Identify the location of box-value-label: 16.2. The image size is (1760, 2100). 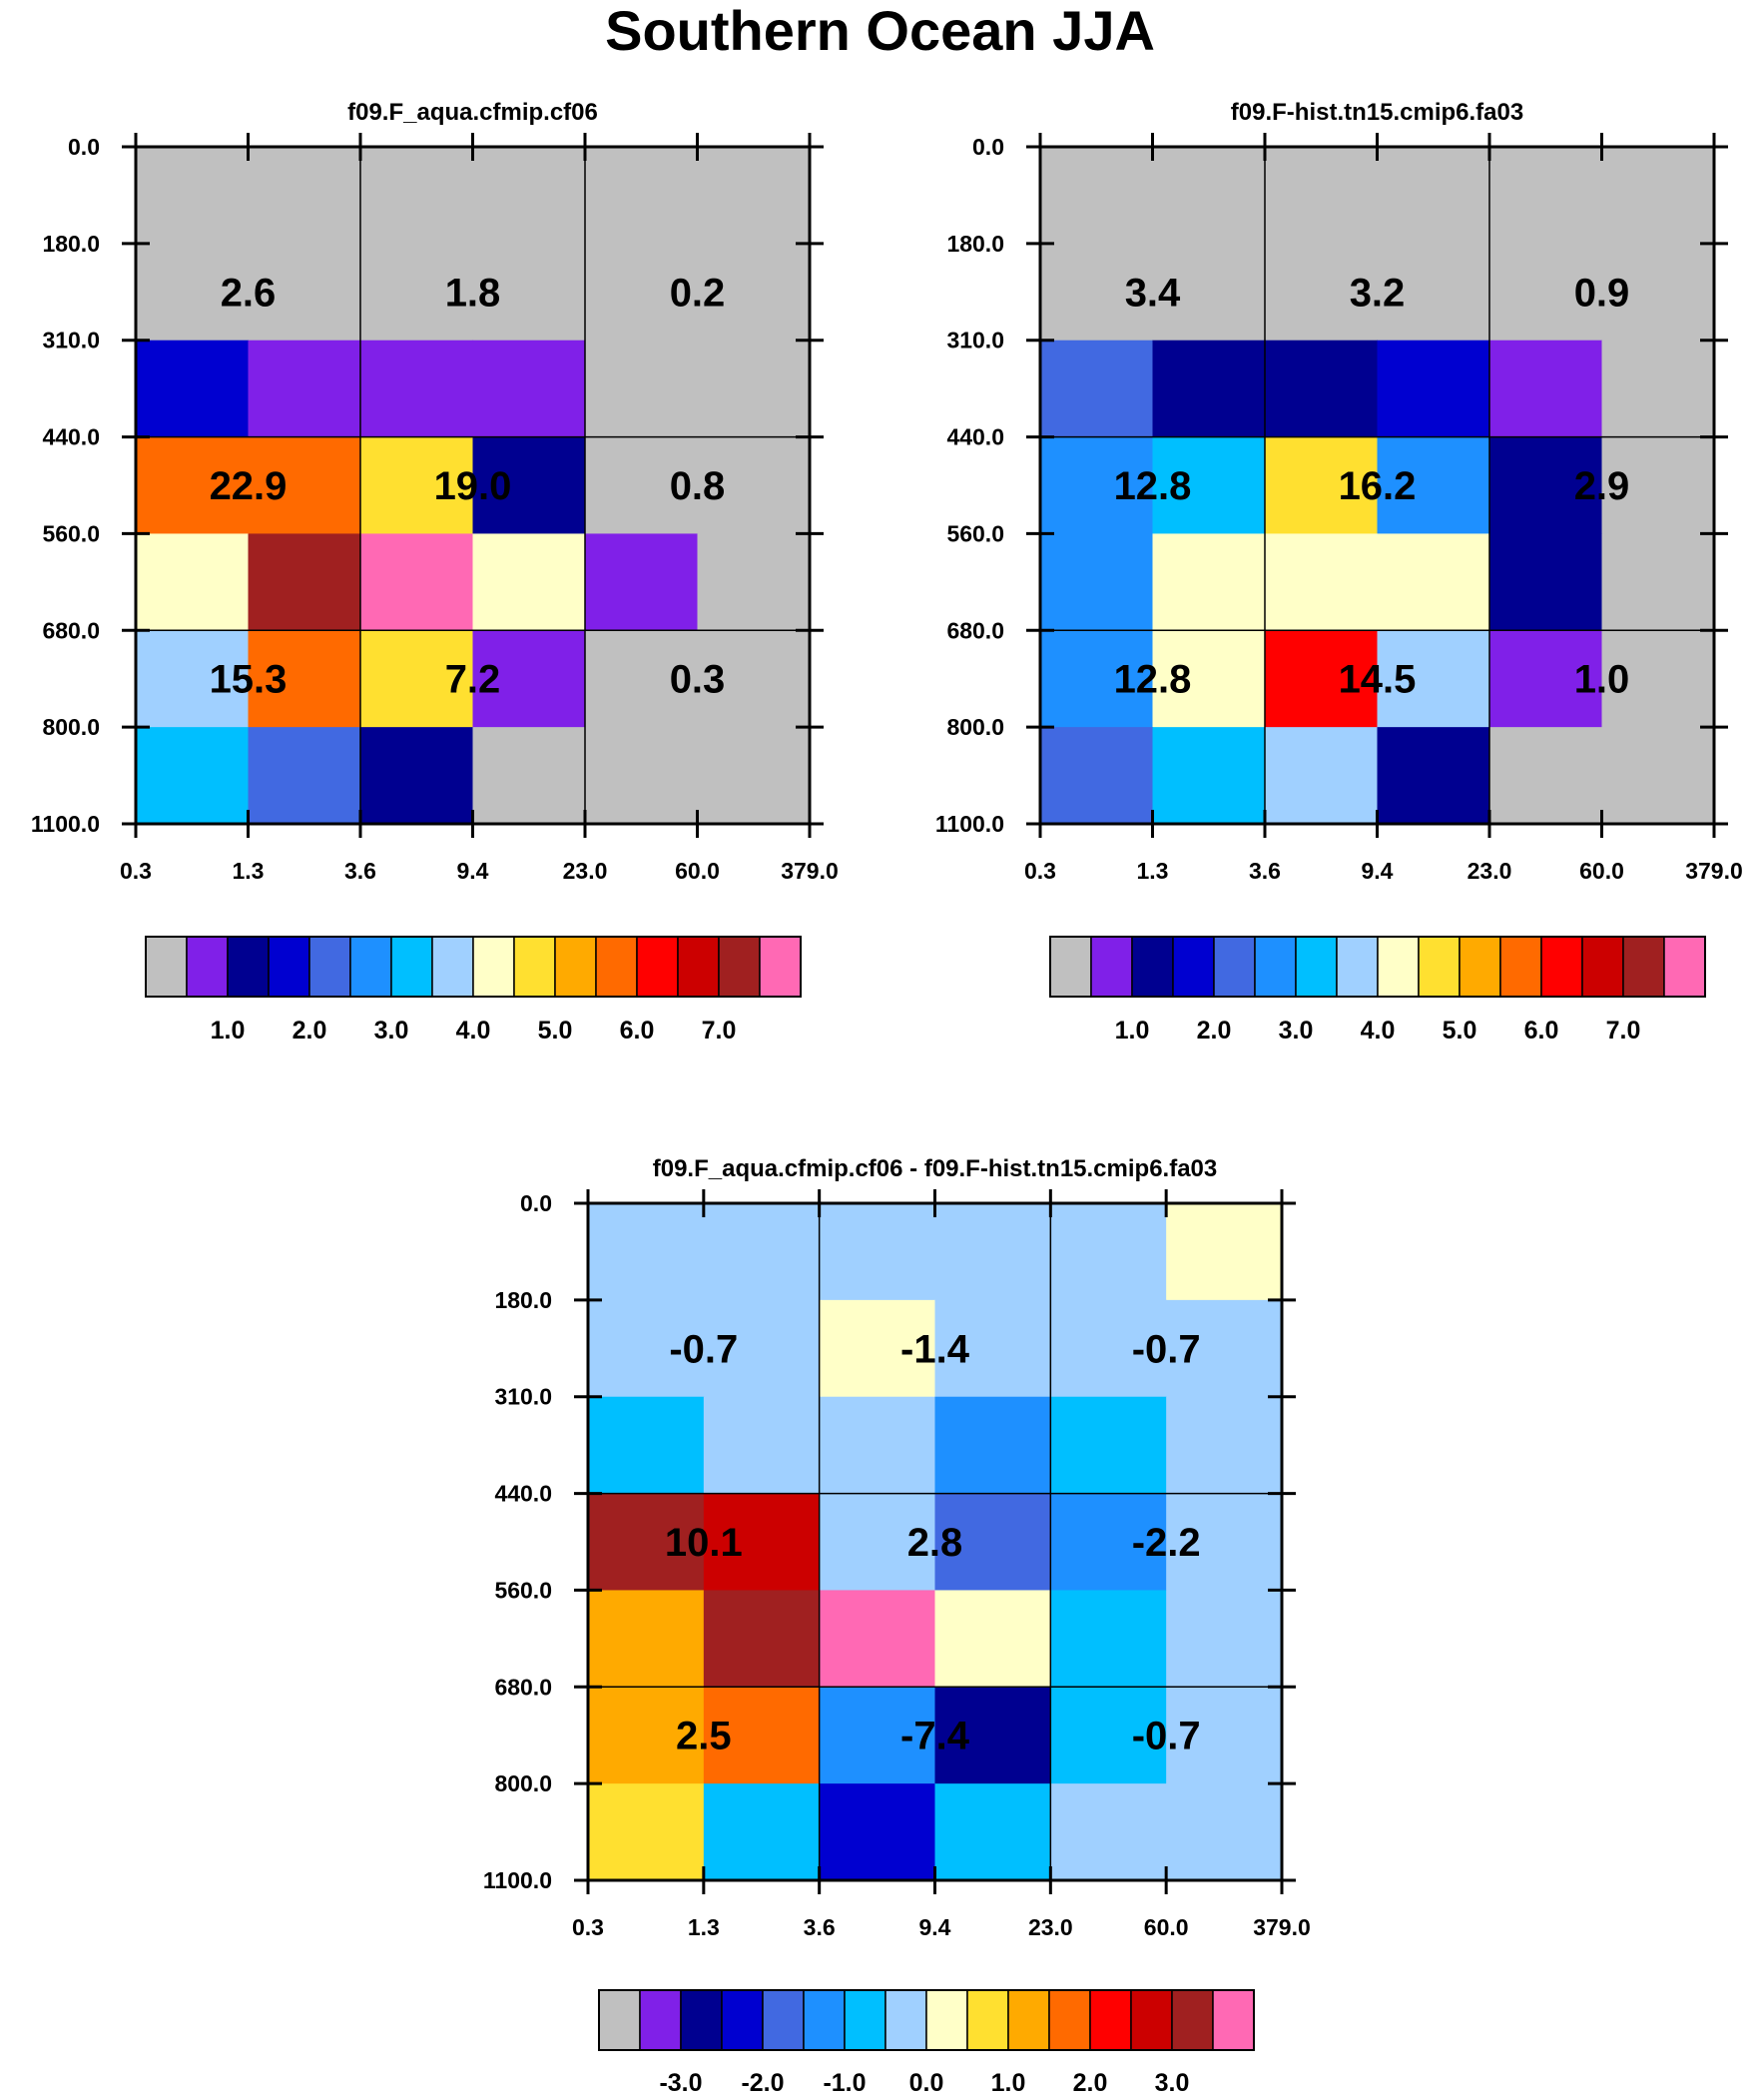
(1378, 486).